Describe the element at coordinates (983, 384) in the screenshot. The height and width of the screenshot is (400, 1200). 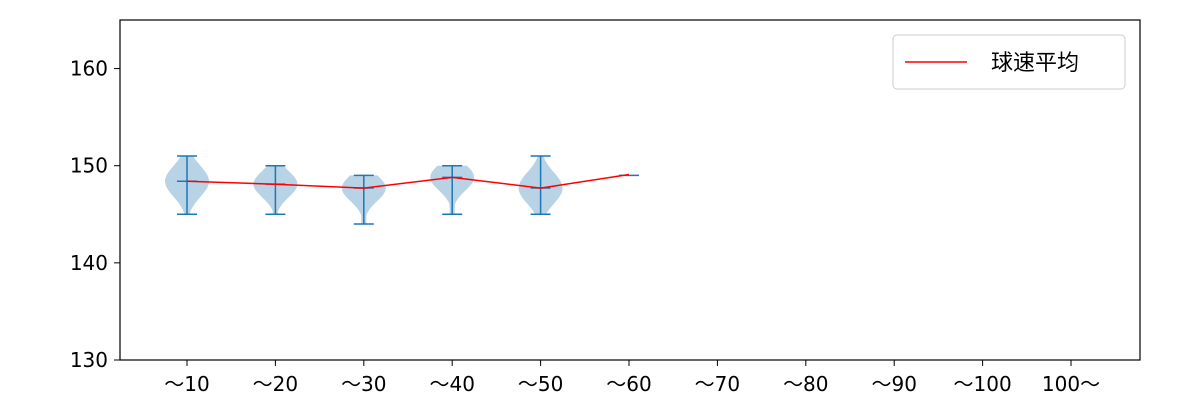
I see `x-tick-label: 〜100` at that location.